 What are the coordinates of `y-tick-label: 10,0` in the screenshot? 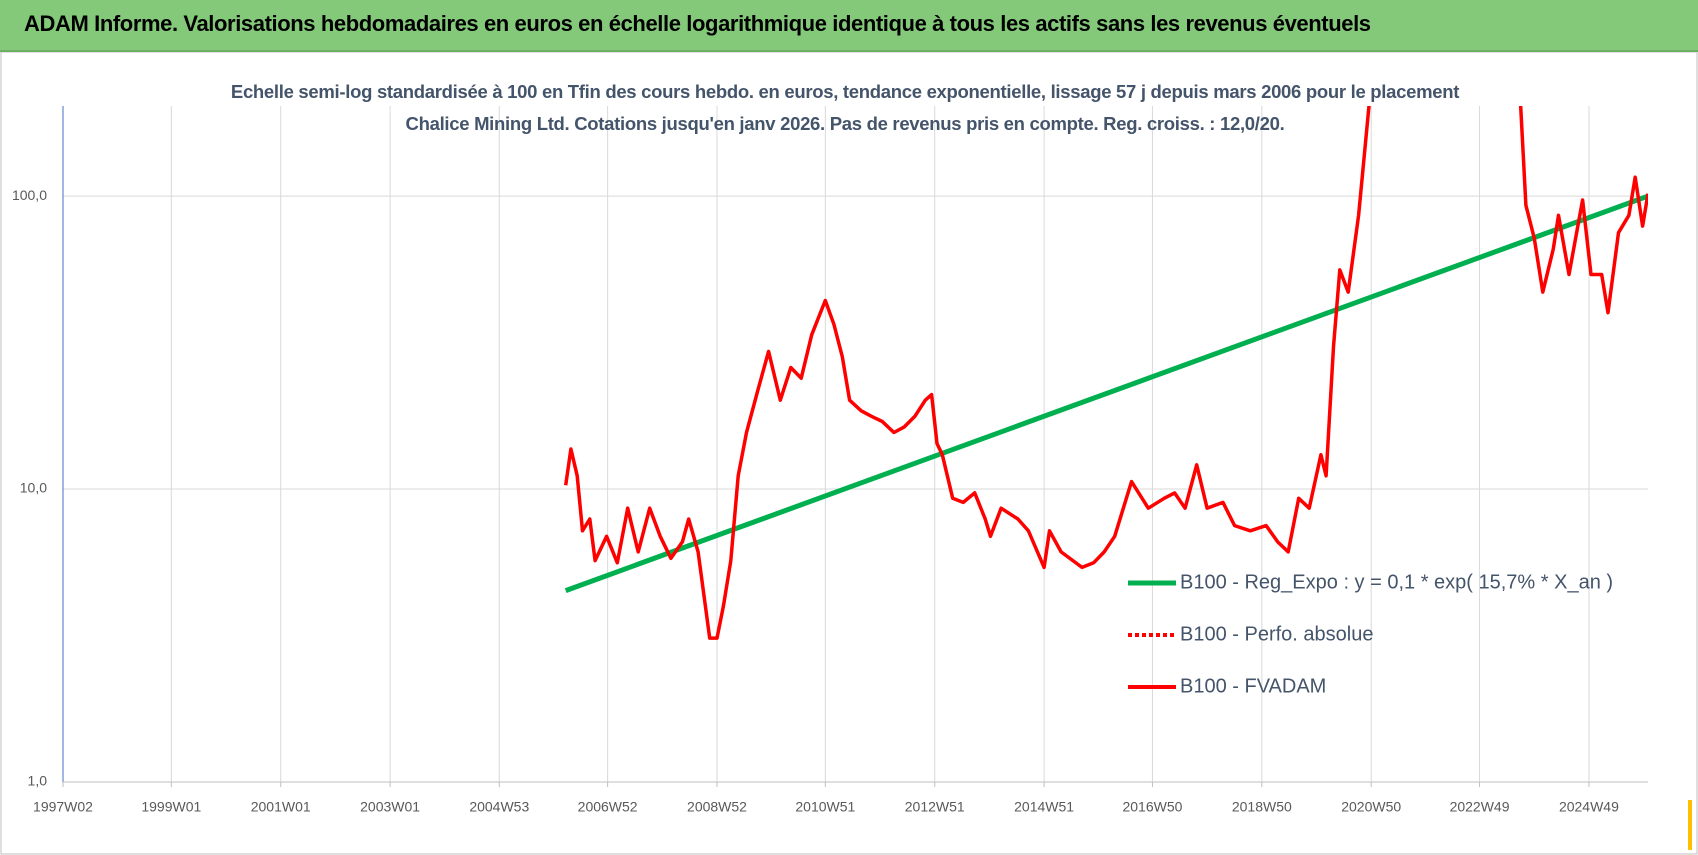 It's located at (33, 488).